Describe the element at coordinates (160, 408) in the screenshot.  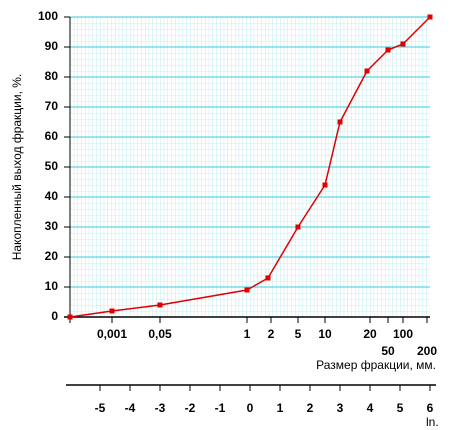
I see `x-tick-label: -3` at that location.